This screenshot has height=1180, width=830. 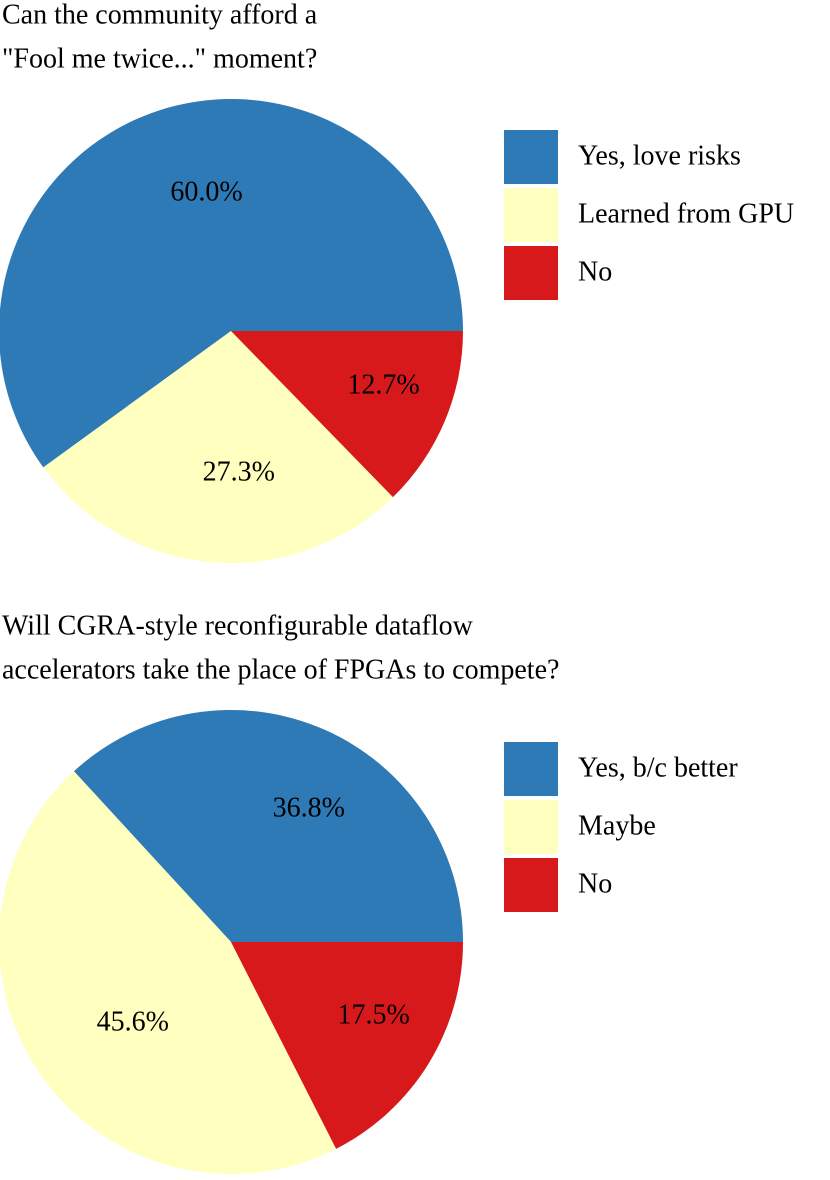 I want to click on legend-label: Learned from GPU, so click(x=686, y=213).